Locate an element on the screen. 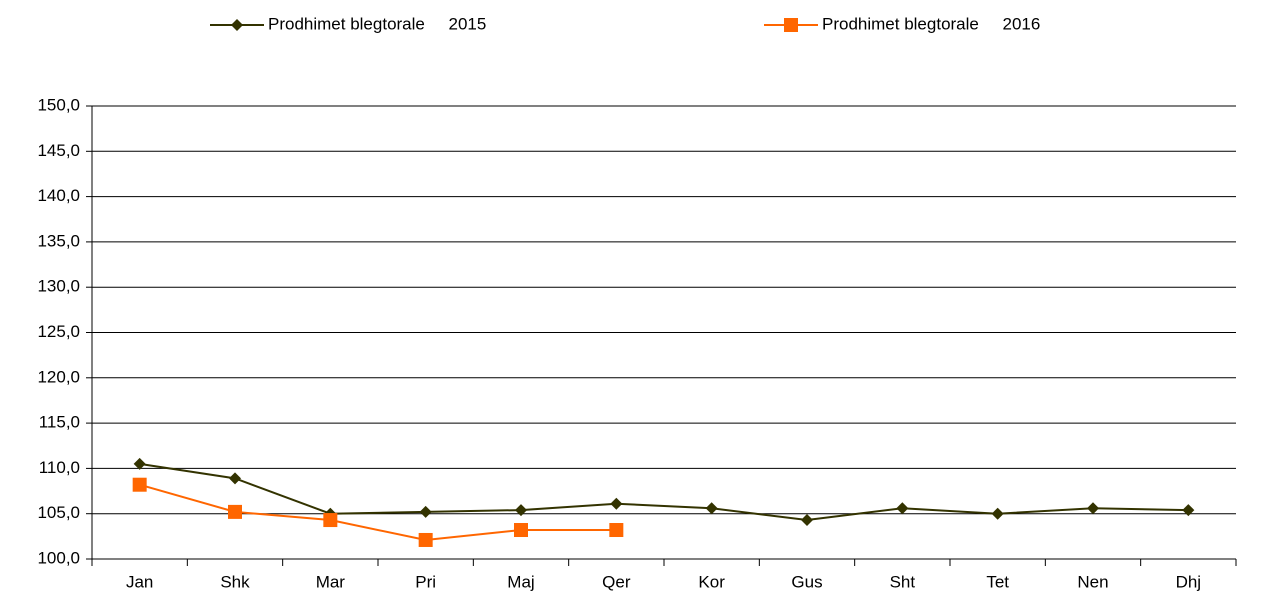 This screenshot has height=601, width=1261. legend-label: Prodhimet blegtorale 2015 is located at coordinates (377, 23).